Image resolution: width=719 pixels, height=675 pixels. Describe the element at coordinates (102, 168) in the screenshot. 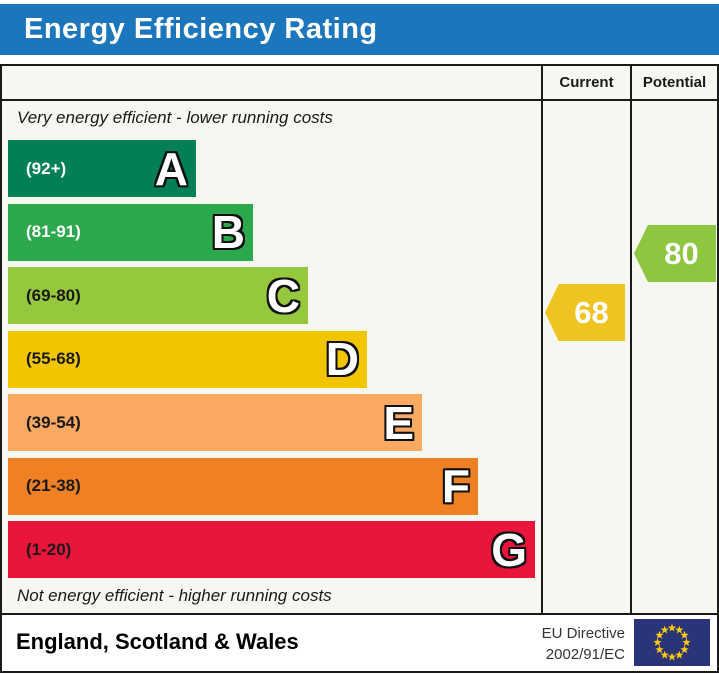

I see `band-row: (92+) A` at that location.